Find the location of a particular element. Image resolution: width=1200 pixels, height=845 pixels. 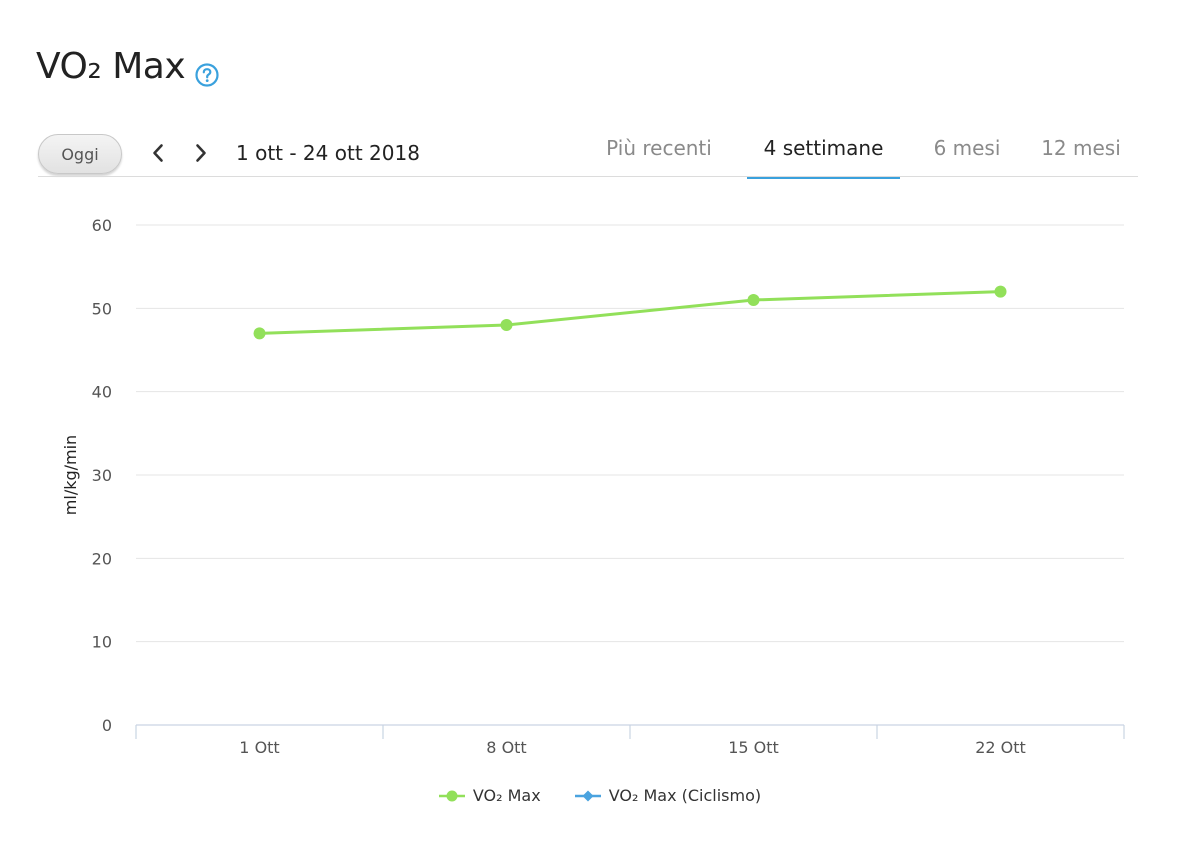

legend-label-cycling: VO₂ Max (Ciclismo) is located at coordinates (685, 795).